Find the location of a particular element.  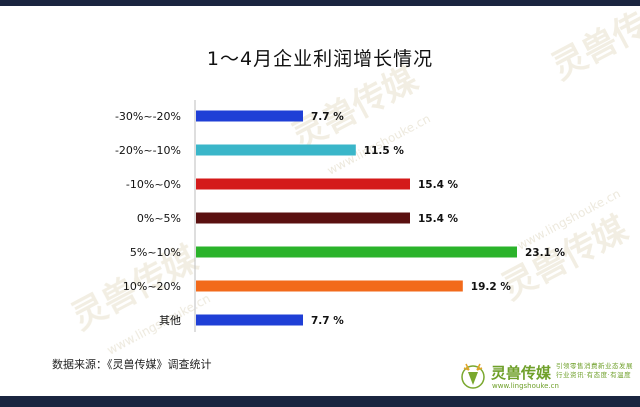

category-label: -30%~-20% is located at coordinates (148, 116).